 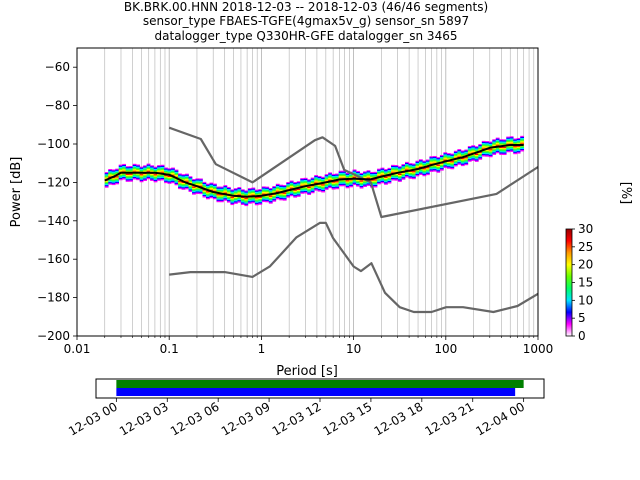 I want to click on y-tick-label: −200, so click(x=53, y=336).